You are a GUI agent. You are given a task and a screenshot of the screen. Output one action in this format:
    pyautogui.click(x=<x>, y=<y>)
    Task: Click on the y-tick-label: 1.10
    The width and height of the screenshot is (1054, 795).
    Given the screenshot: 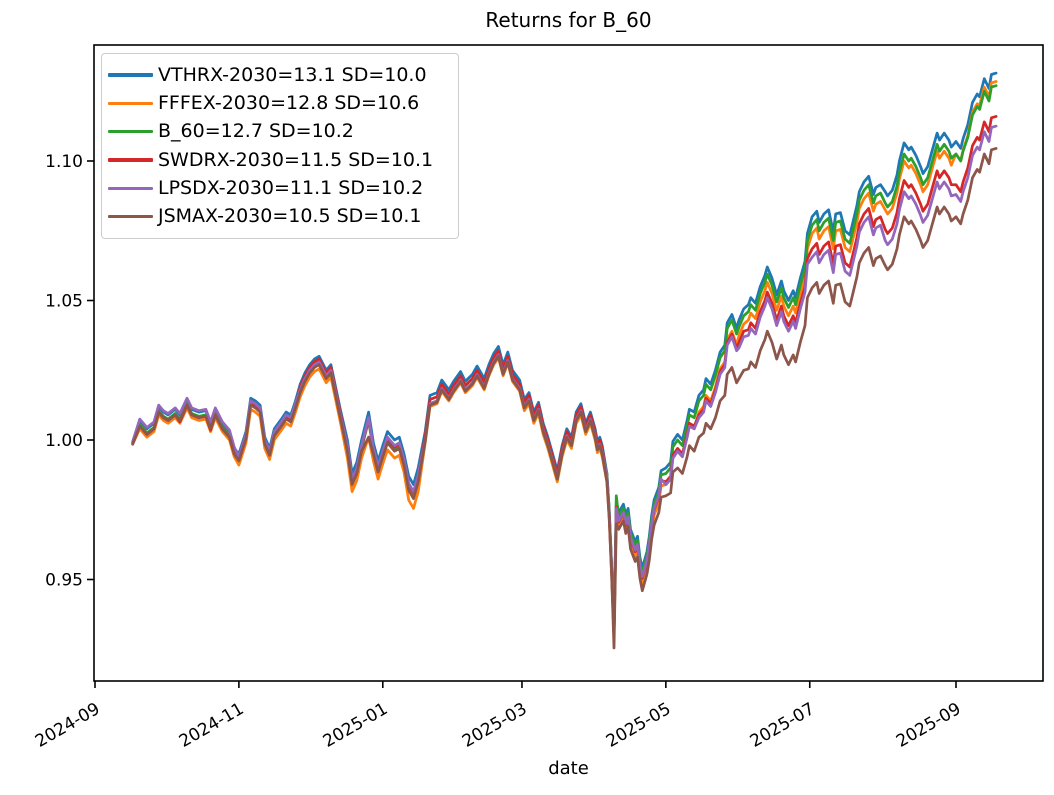 What is the action you would take?
    pyautogui.click(x=64, y=162)
    